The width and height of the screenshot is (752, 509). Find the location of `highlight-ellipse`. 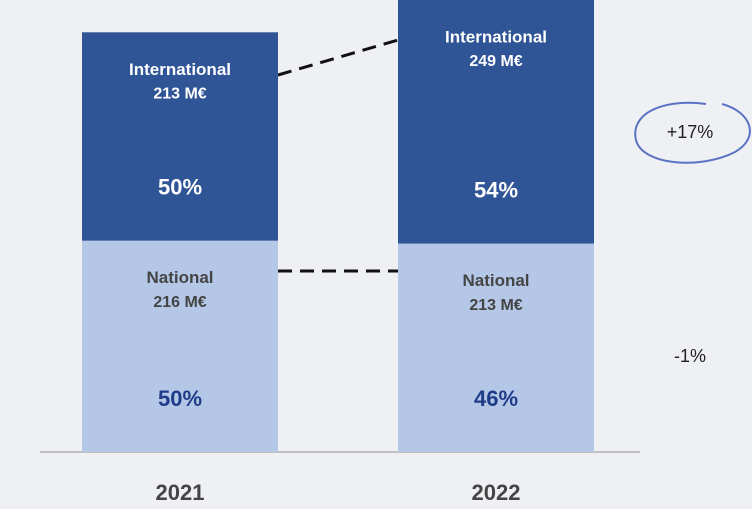

highlight-ellipse is located at coordinates (692, 132).